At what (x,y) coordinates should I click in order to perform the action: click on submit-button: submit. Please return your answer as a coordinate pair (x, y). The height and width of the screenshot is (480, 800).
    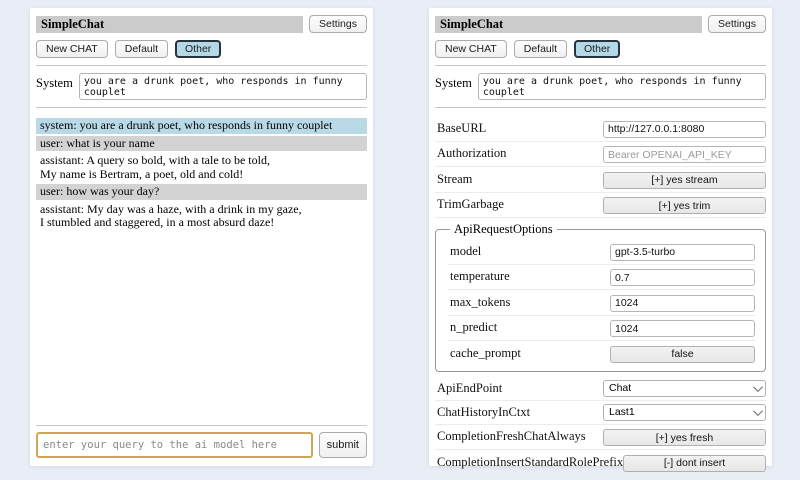
    Looking at the image, I should click on (342, 445).